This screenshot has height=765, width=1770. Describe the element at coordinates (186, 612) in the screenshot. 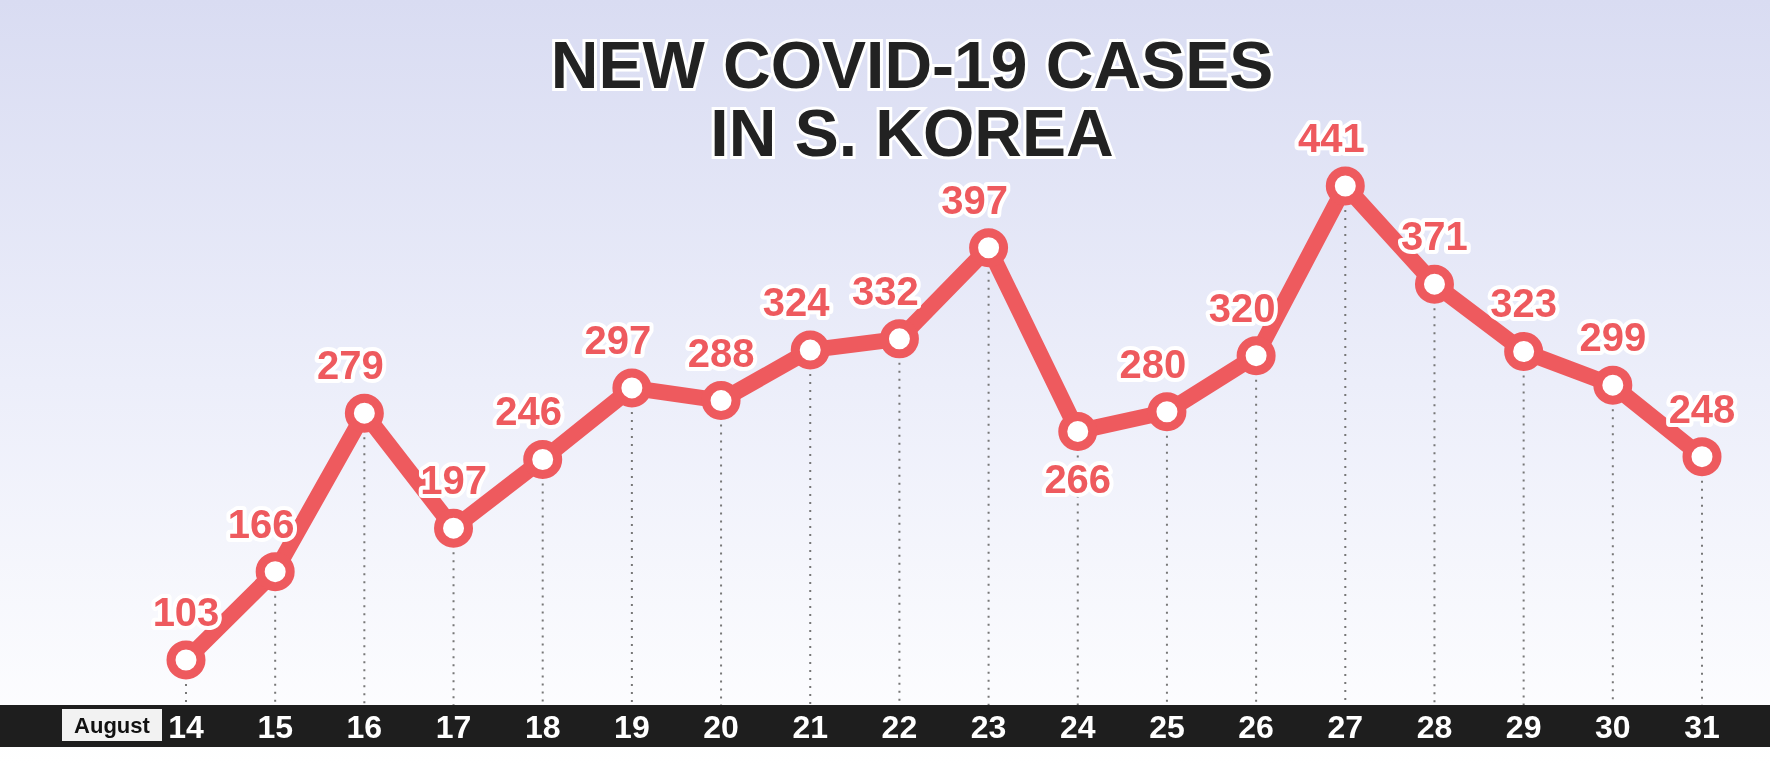

I see `data-label: 103` at that location.